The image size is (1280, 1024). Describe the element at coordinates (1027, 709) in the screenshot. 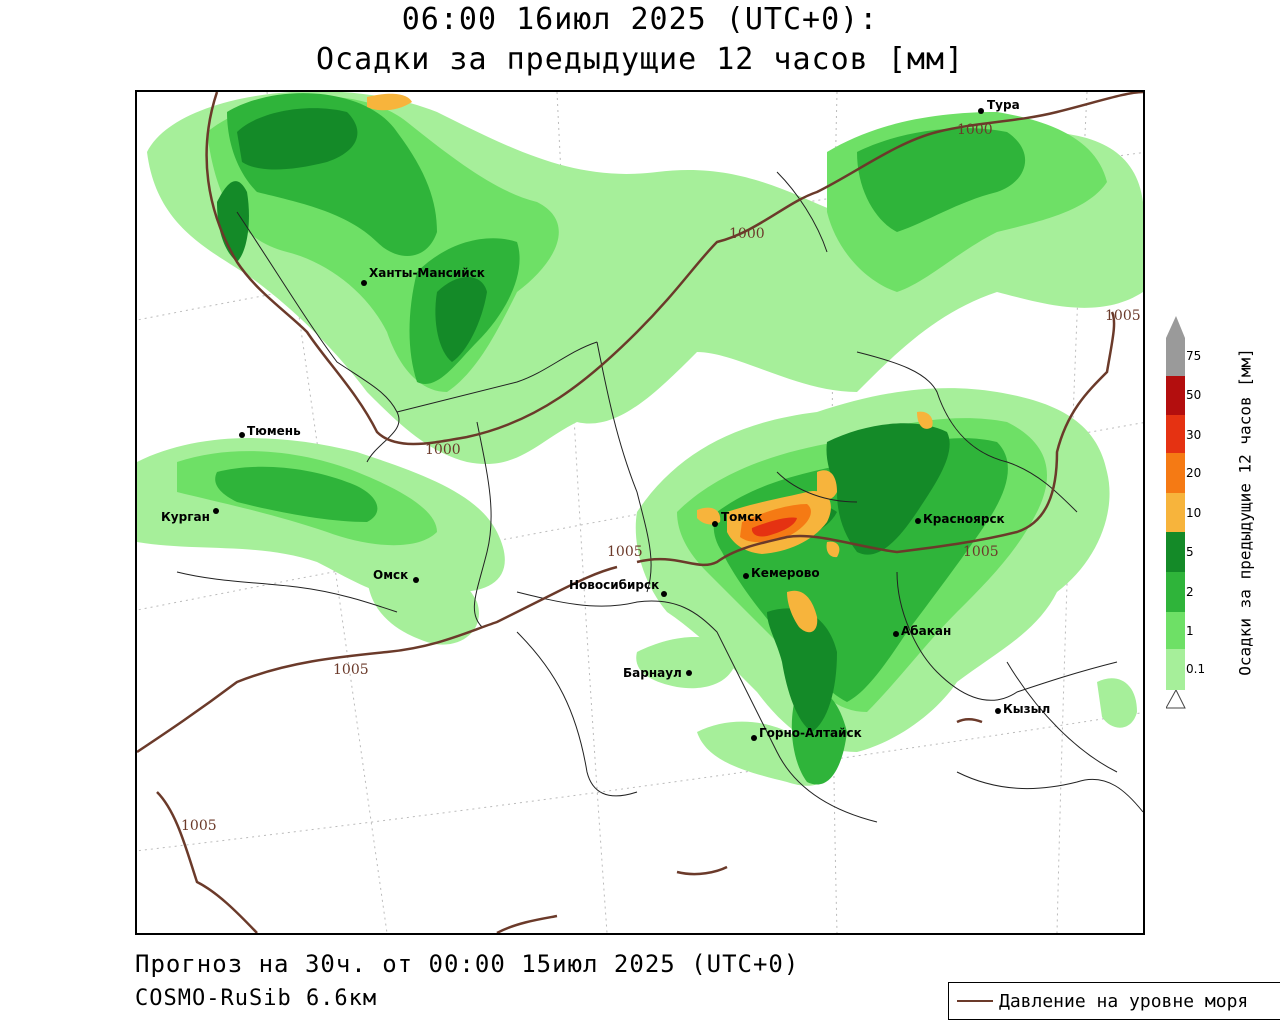

I see `city-label: Кызыл` at that location.